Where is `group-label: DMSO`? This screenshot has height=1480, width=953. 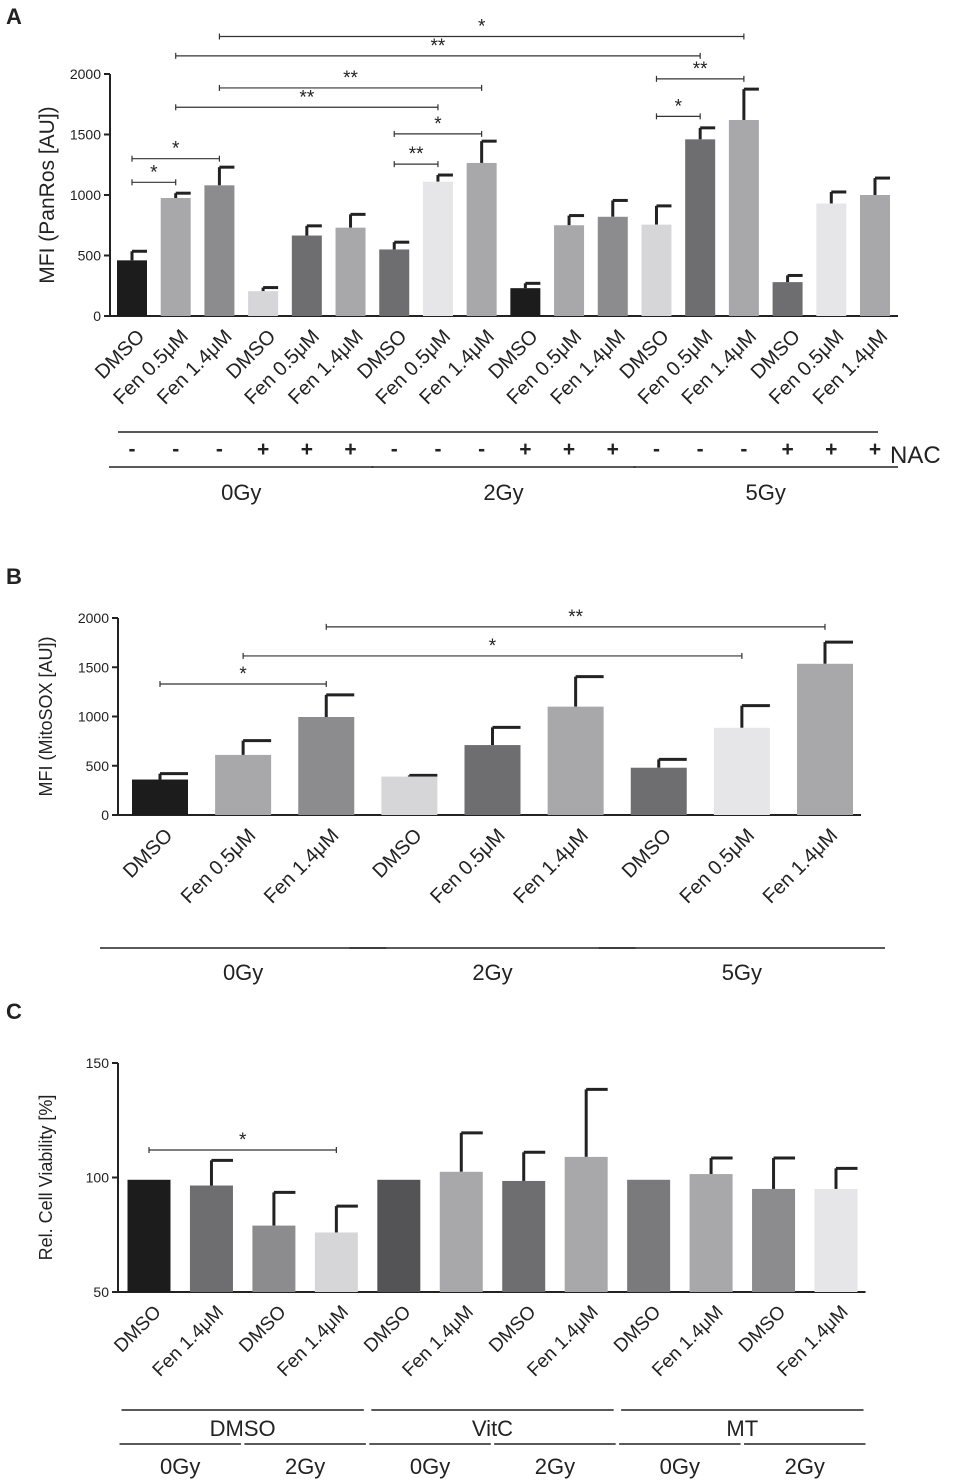 group-label: DMSO is located at coordinates (243, 1428).